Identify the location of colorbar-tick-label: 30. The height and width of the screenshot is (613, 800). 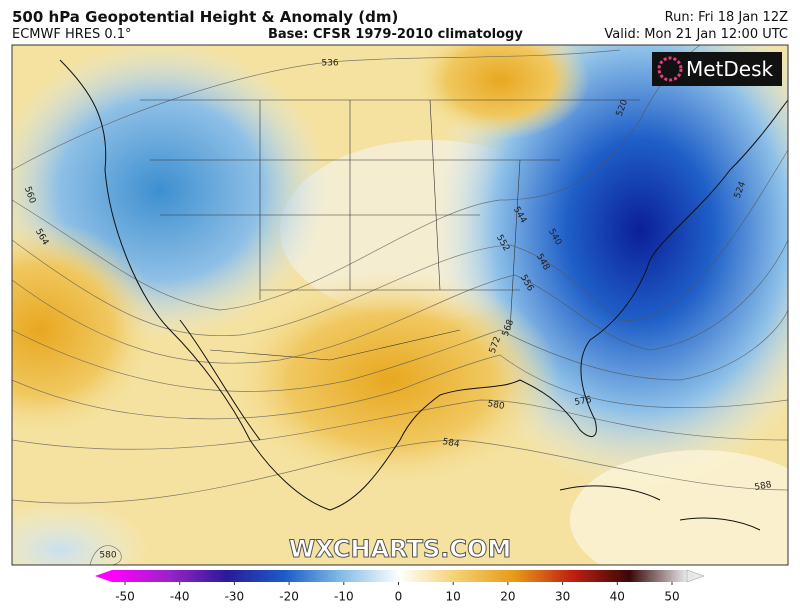
(562, 597).